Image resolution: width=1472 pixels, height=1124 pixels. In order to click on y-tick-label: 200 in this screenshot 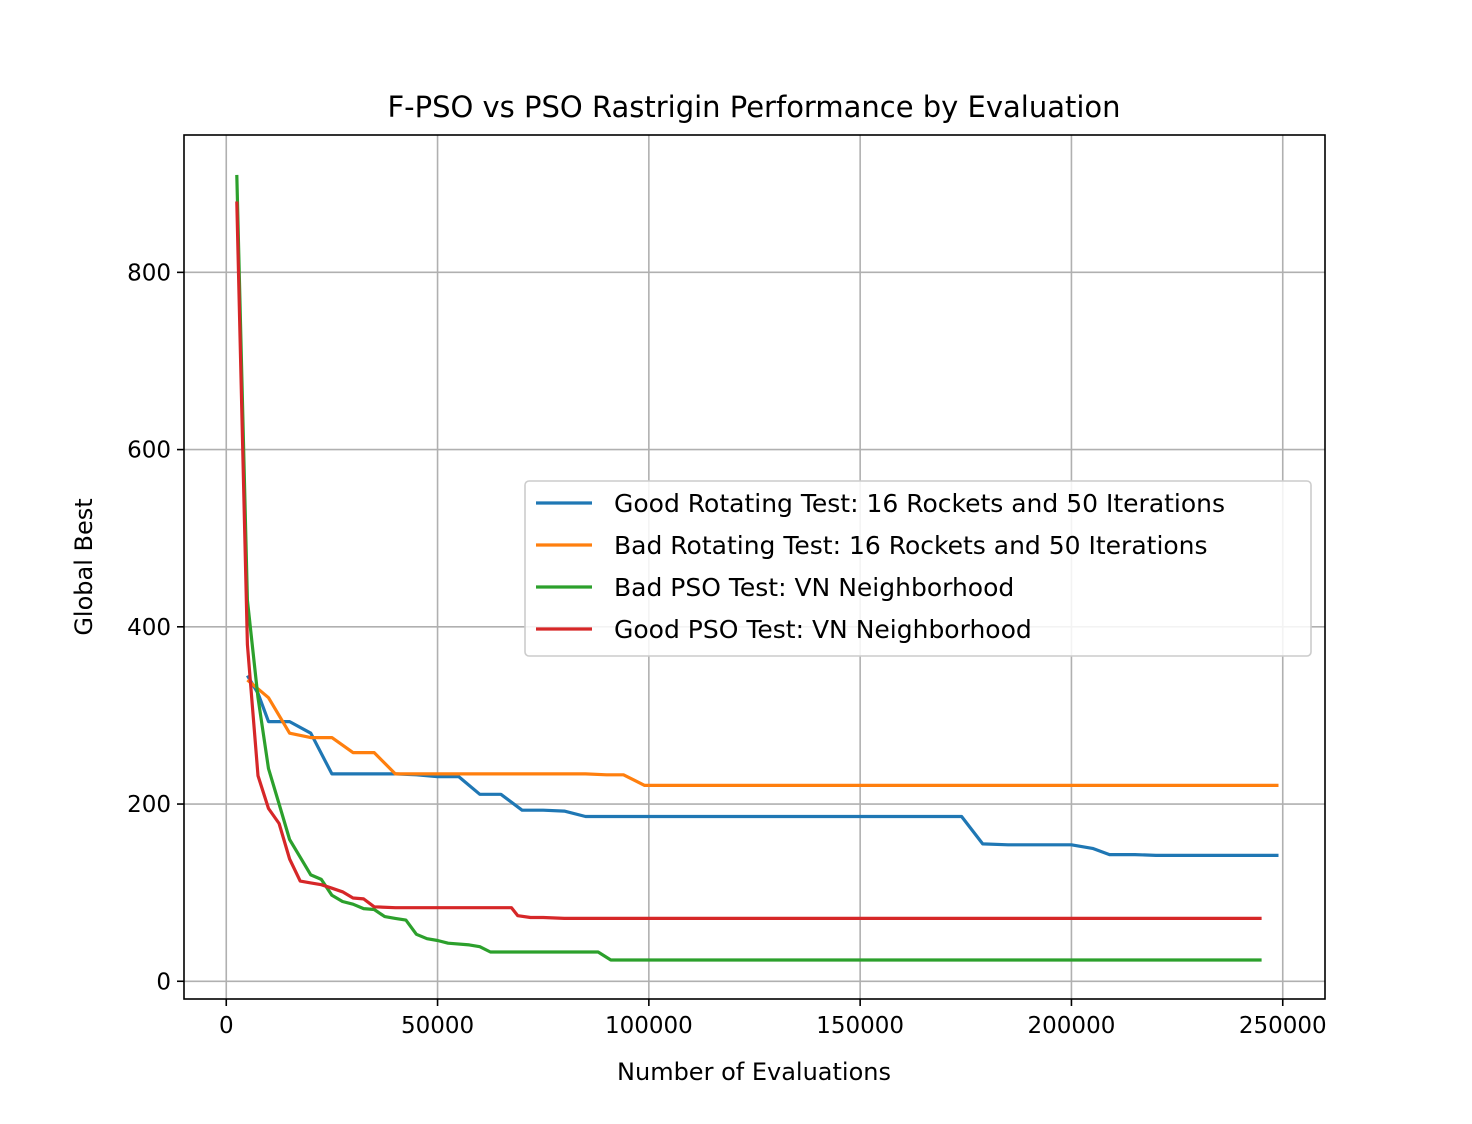, I will do `click(149, 805)`.